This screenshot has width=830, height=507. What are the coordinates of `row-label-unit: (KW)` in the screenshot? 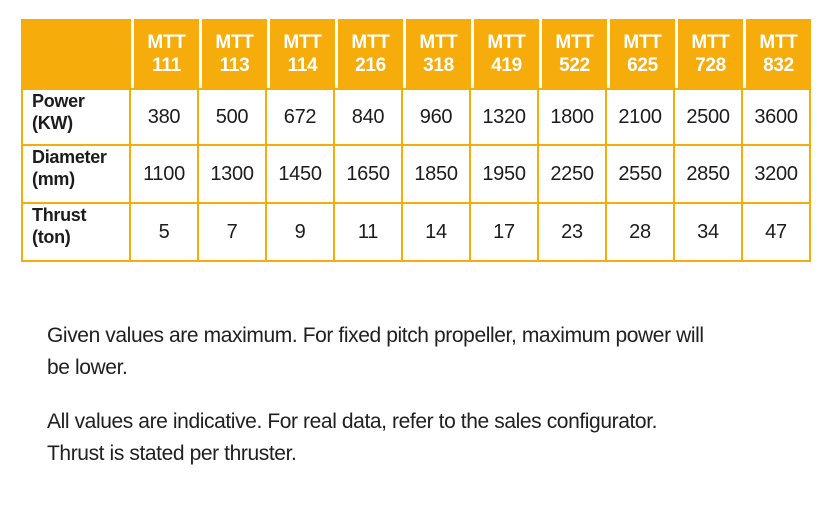 It's located at (52, 123).